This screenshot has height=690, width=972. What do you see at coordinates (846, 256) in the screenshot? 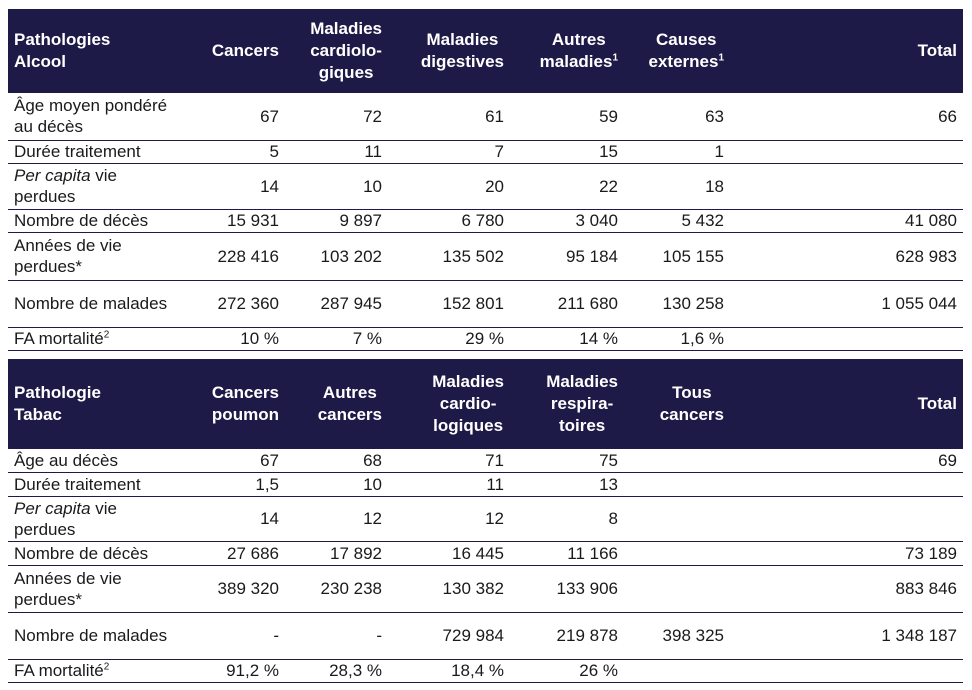
I see `table-cell: 628 983` at bounding box center [846, 256].